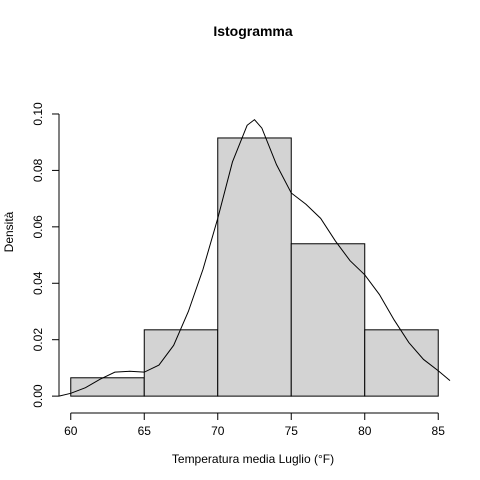 The image size is (480, 480). Describe the element at coordinates (218, 431) in the screenshot. I see `x-tick-label: 70` at that location.